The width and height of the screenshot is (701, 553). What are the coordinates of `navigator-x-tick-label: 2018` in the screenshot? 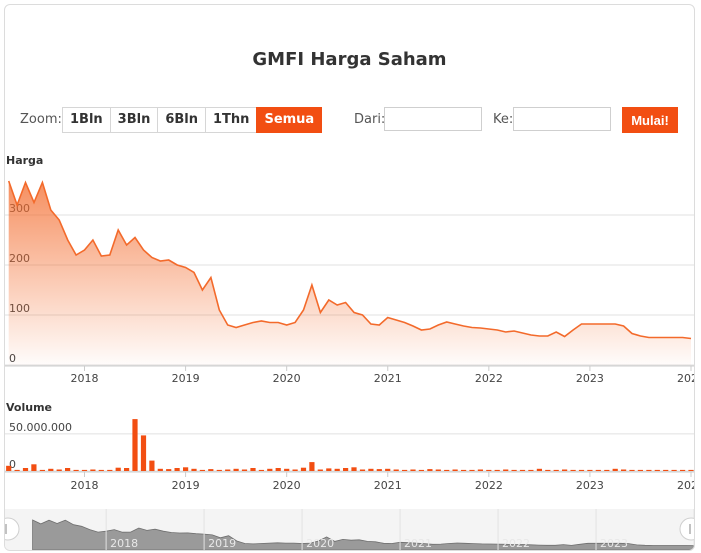 It's located at (124, 543).